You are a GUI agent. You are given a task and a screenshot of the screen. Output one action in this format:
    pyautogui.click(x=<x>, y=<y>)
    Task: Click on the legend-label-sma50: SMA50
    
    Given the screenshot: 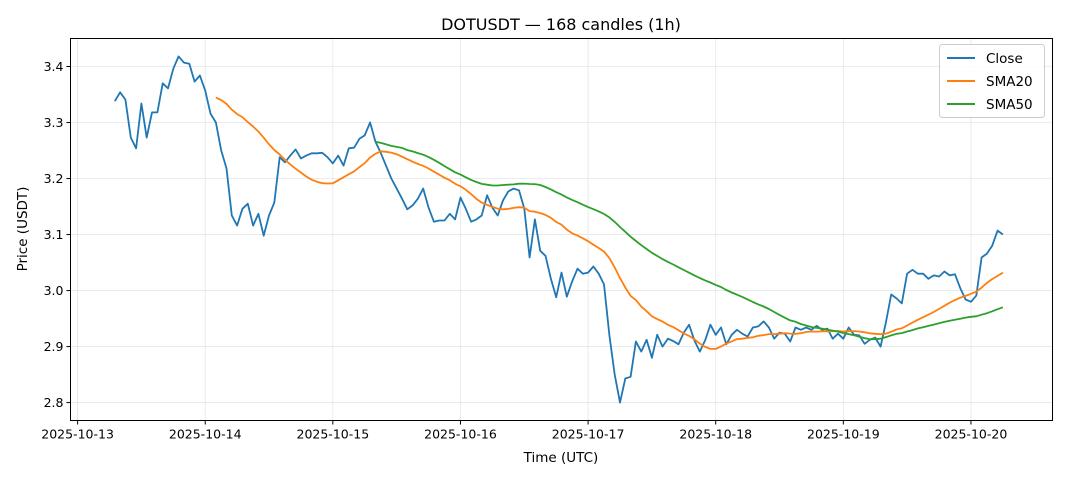 What is the action you would take?
    pyautogui.click(x=1009, y=105)
    